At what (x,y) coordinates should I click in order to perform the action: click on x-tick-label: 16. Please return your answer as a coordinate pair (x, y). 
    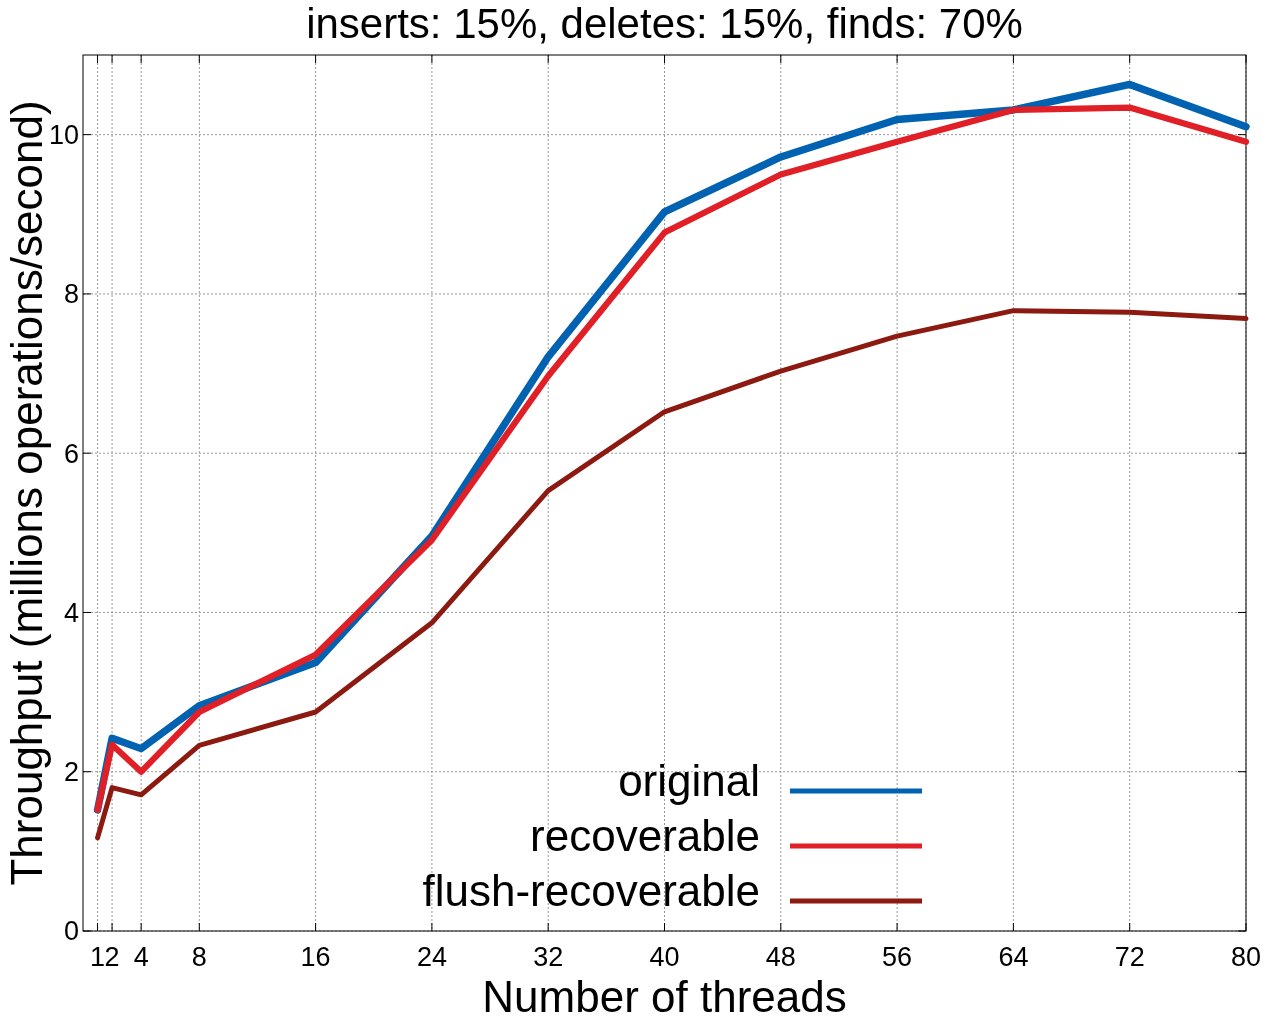
    Looking at the image, I should click on (315, 957).